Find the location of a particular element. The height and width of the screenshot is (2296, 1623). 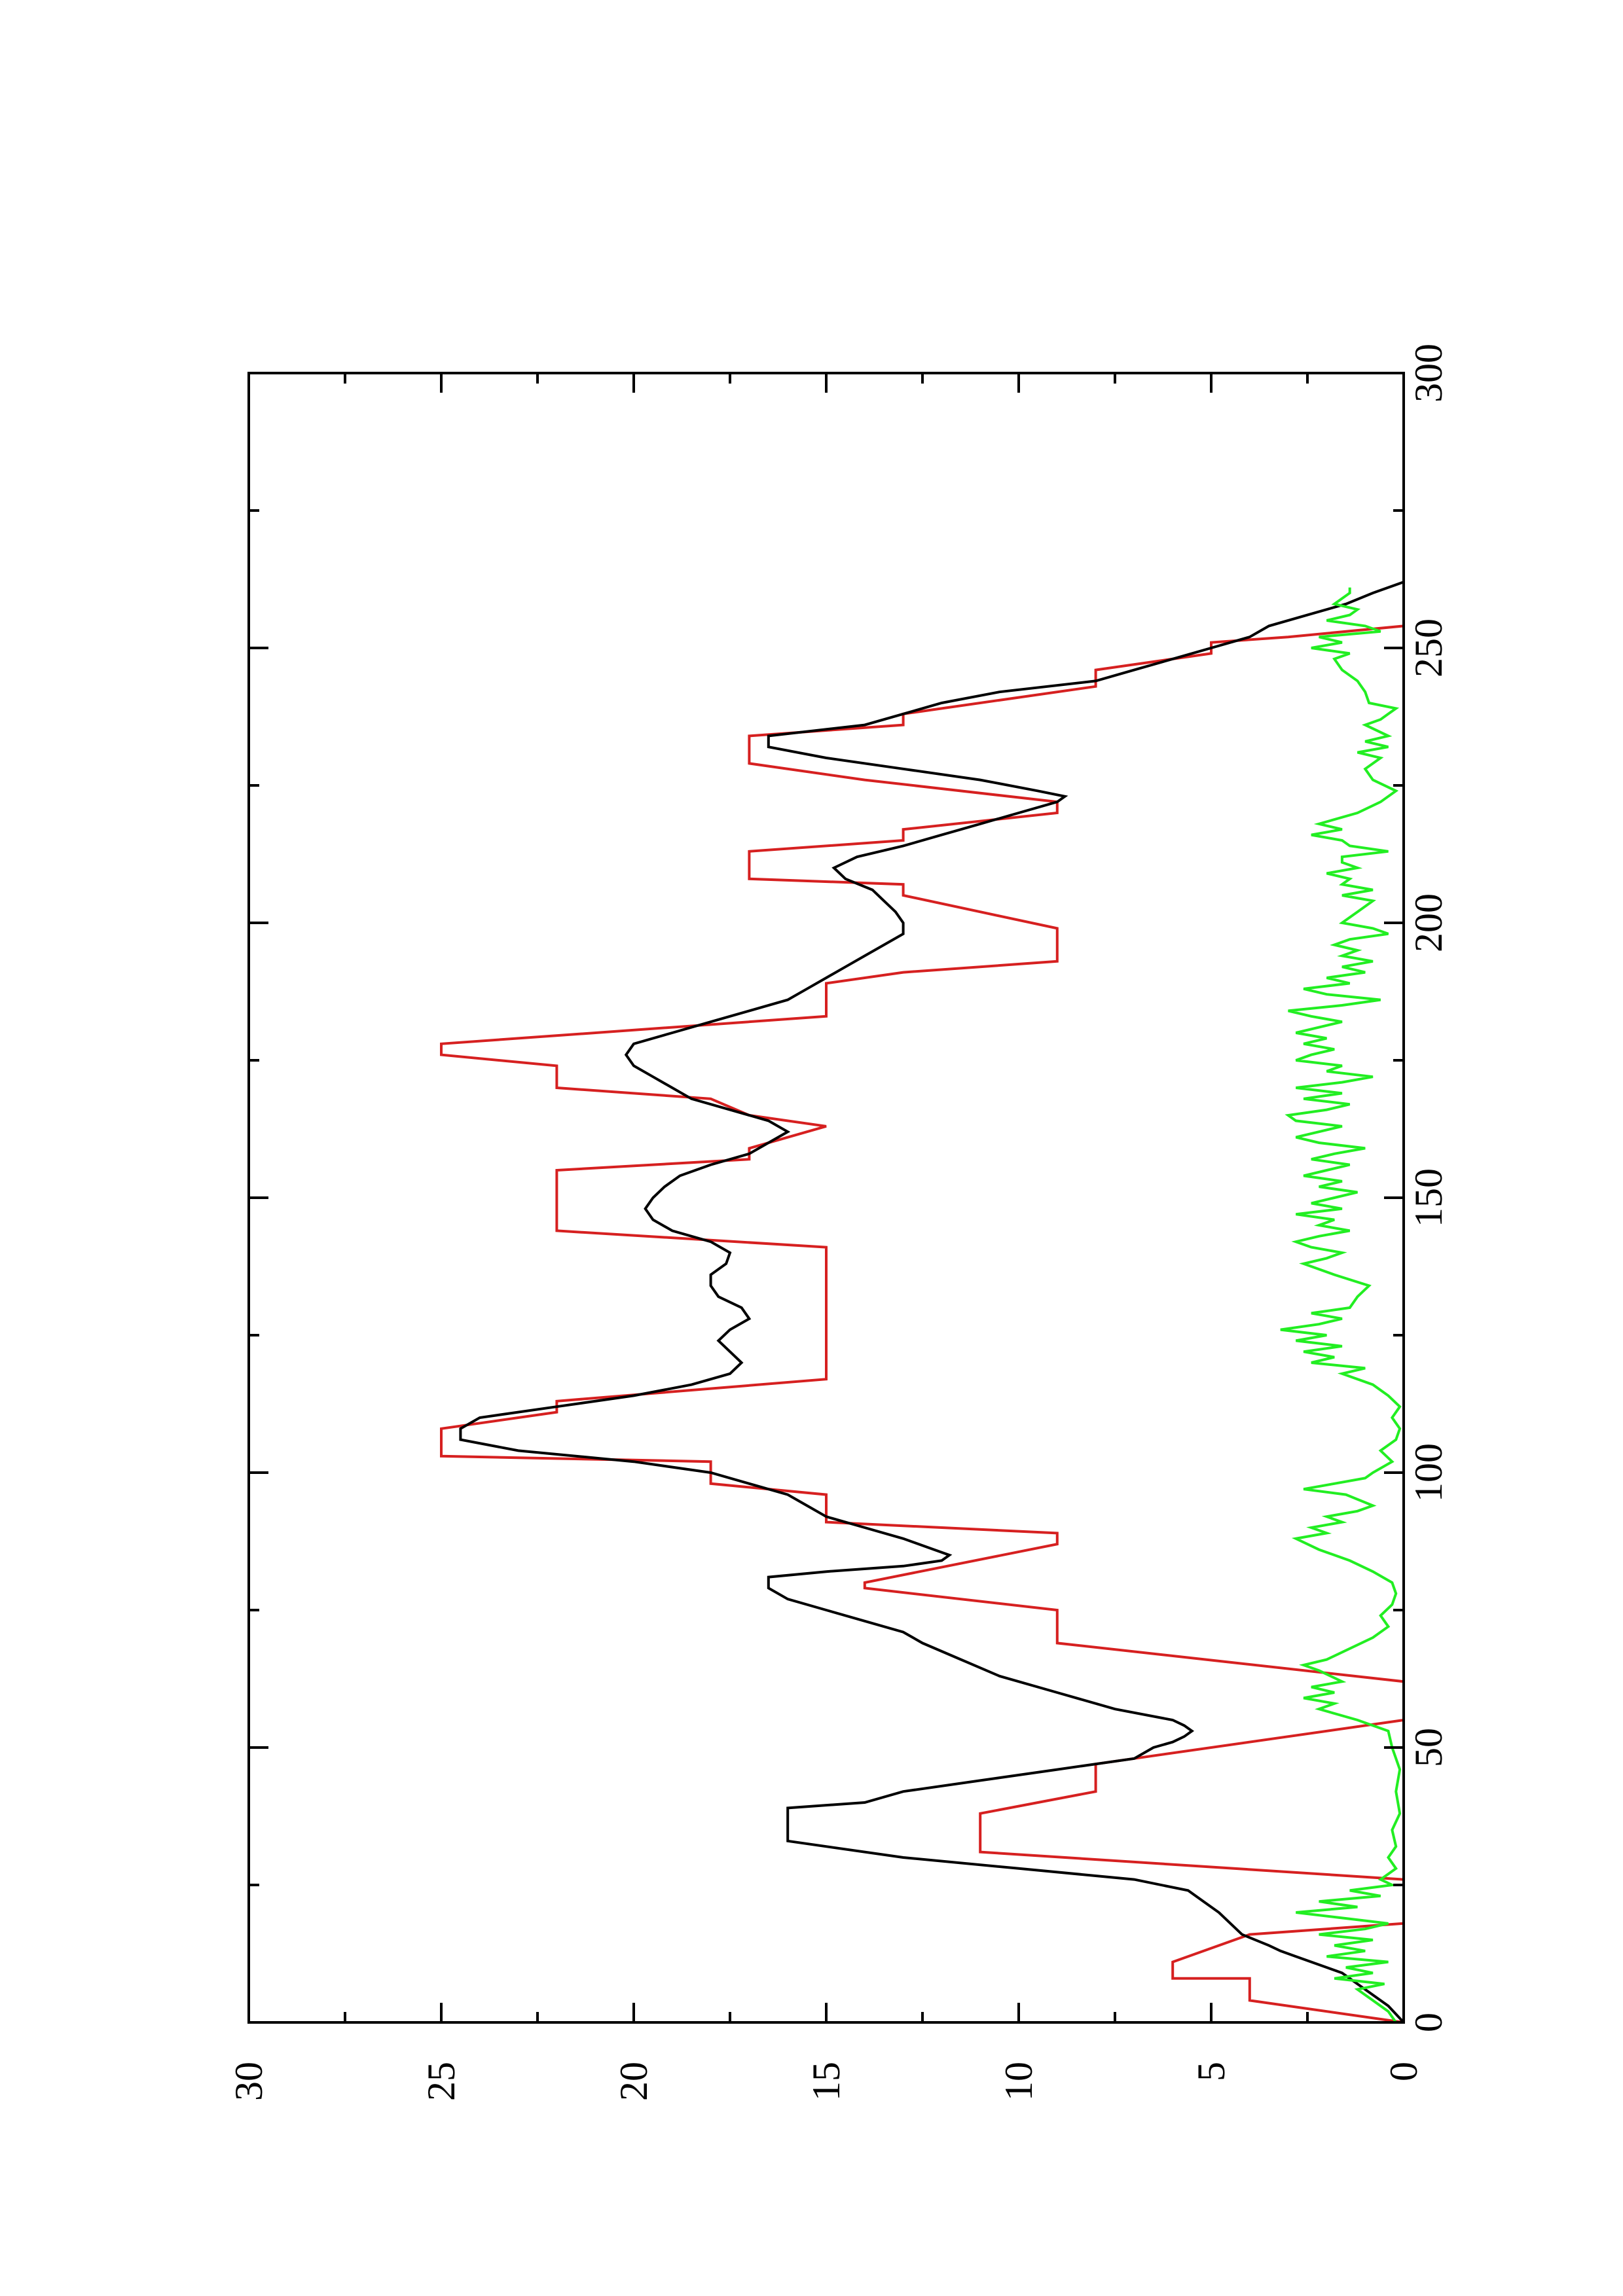

x-tick-label-200: 200 is located at coordinates (1428, 922).